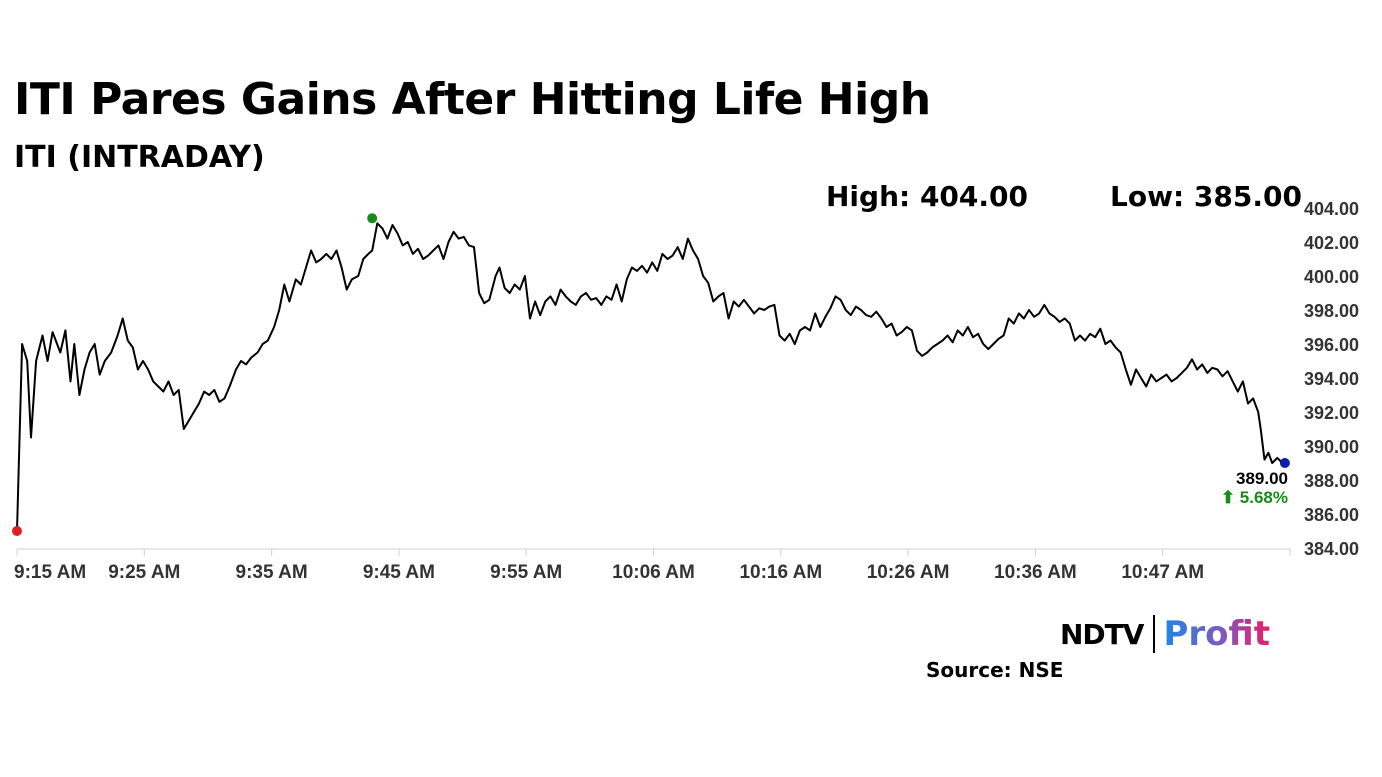  I want to click on y-tick-label: 398.00, so click(1331, 311).